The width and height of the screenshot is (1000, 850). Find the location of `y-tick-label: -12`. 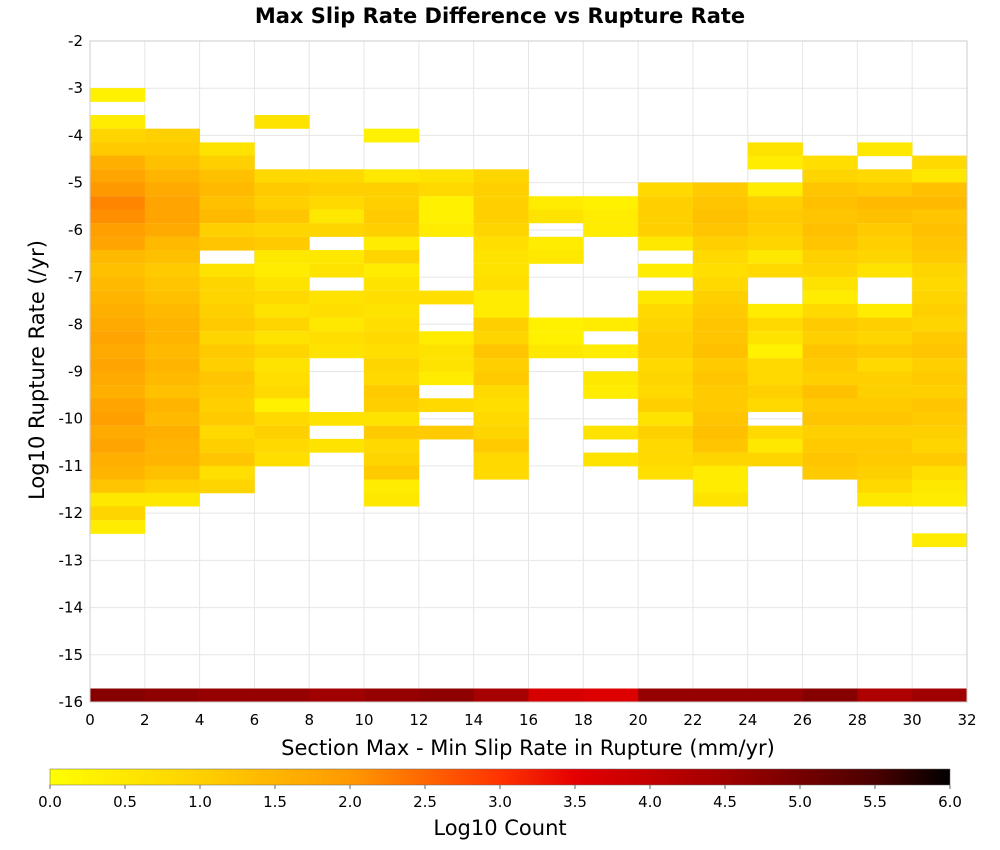

y-tick-label: -12 is located at coordinates (71, 513).